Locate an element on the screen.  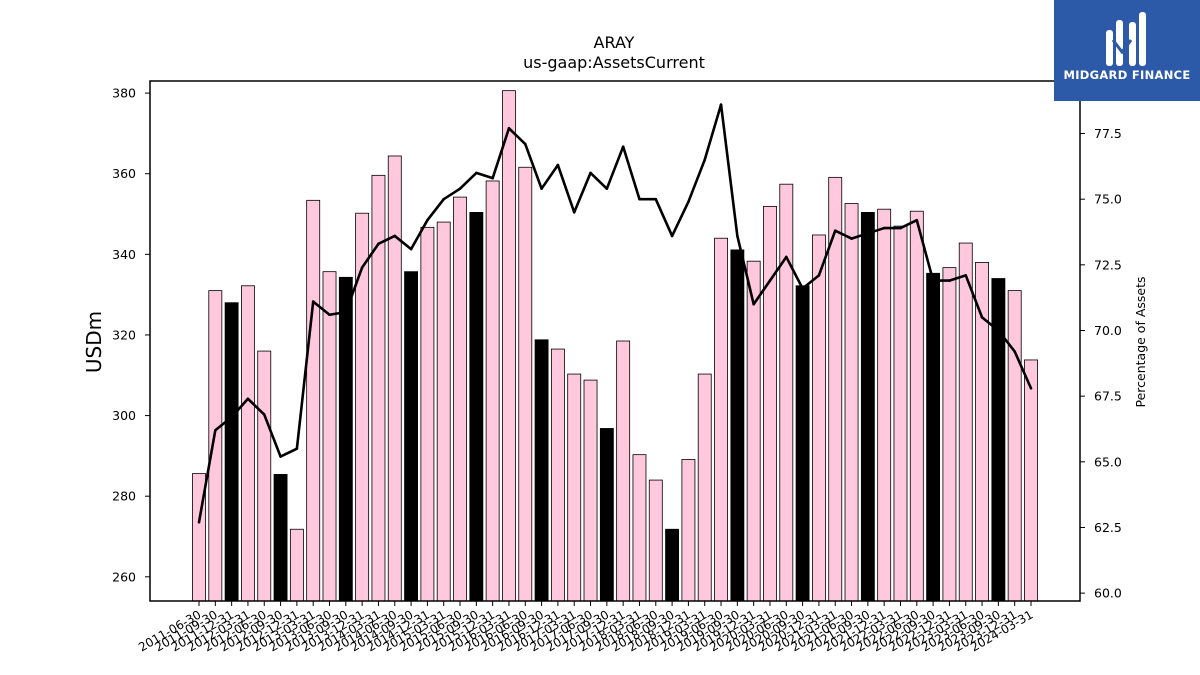
y-tick-label-right: 77.5 is located at coordinates (1108, 133).